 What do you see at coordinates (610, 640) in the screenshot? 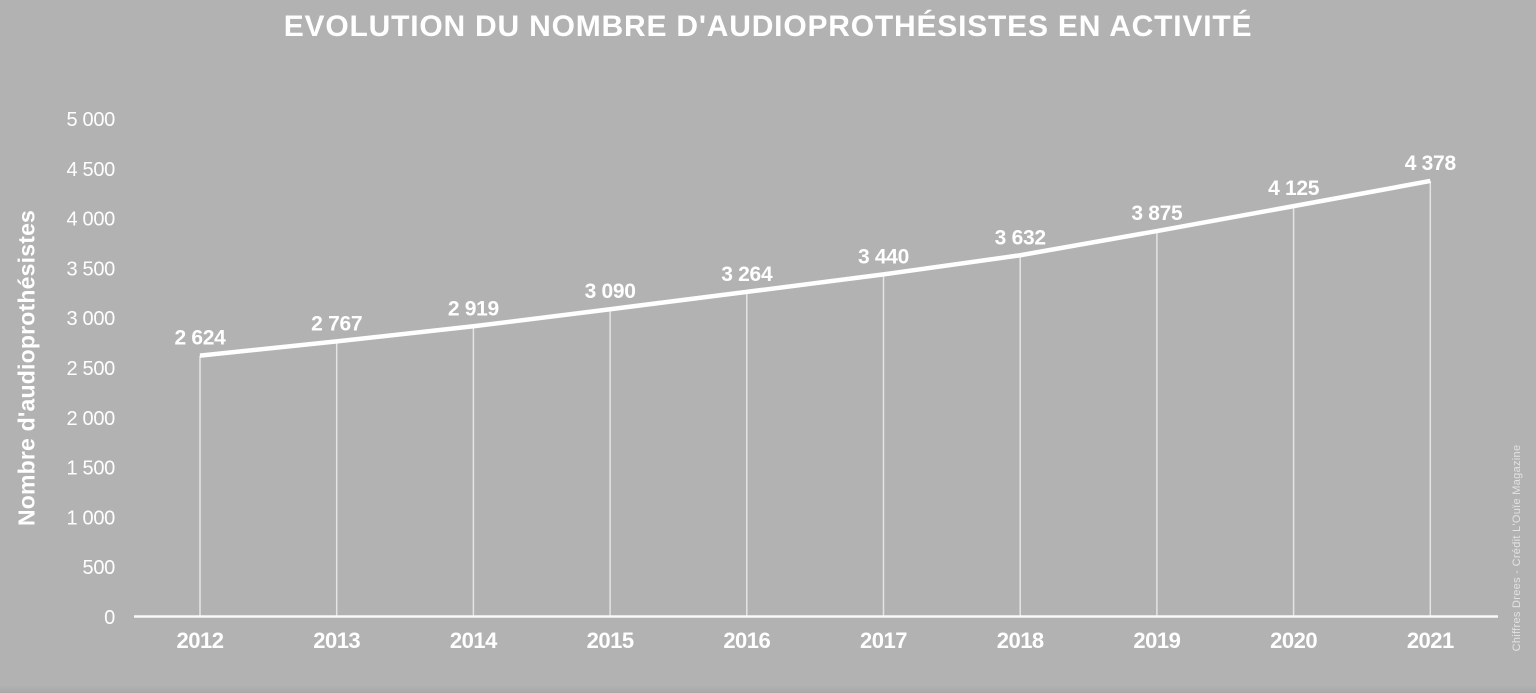
I see `year-tick-label: 2015` at bounding box center [610, 640].